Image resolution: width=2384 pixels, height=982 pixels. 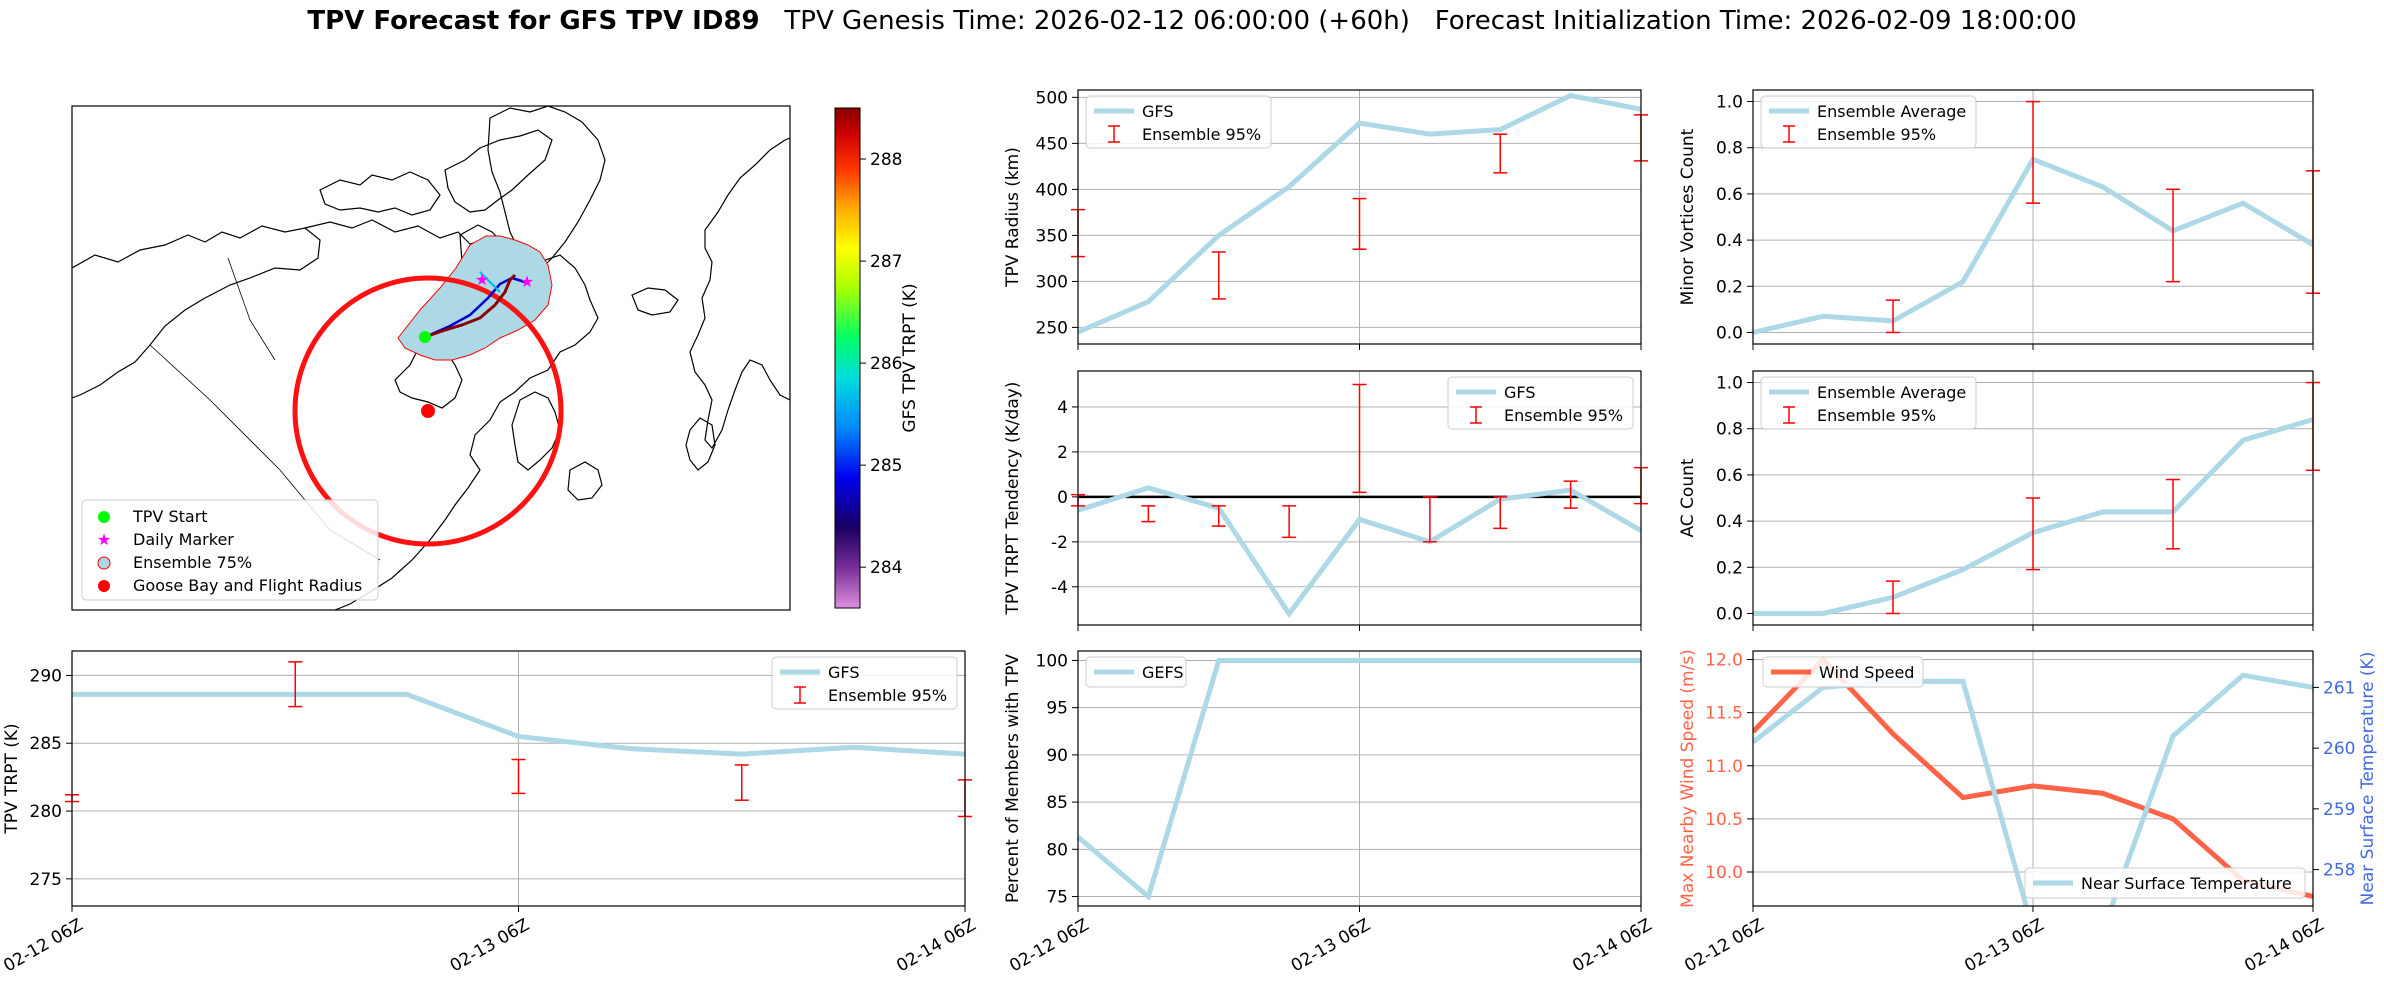 What do you see at coordinates (1724, 820) in the screenshot?
I see `wind_temp-y-tick-label: 10.5` at bounding box center [1724, 820].